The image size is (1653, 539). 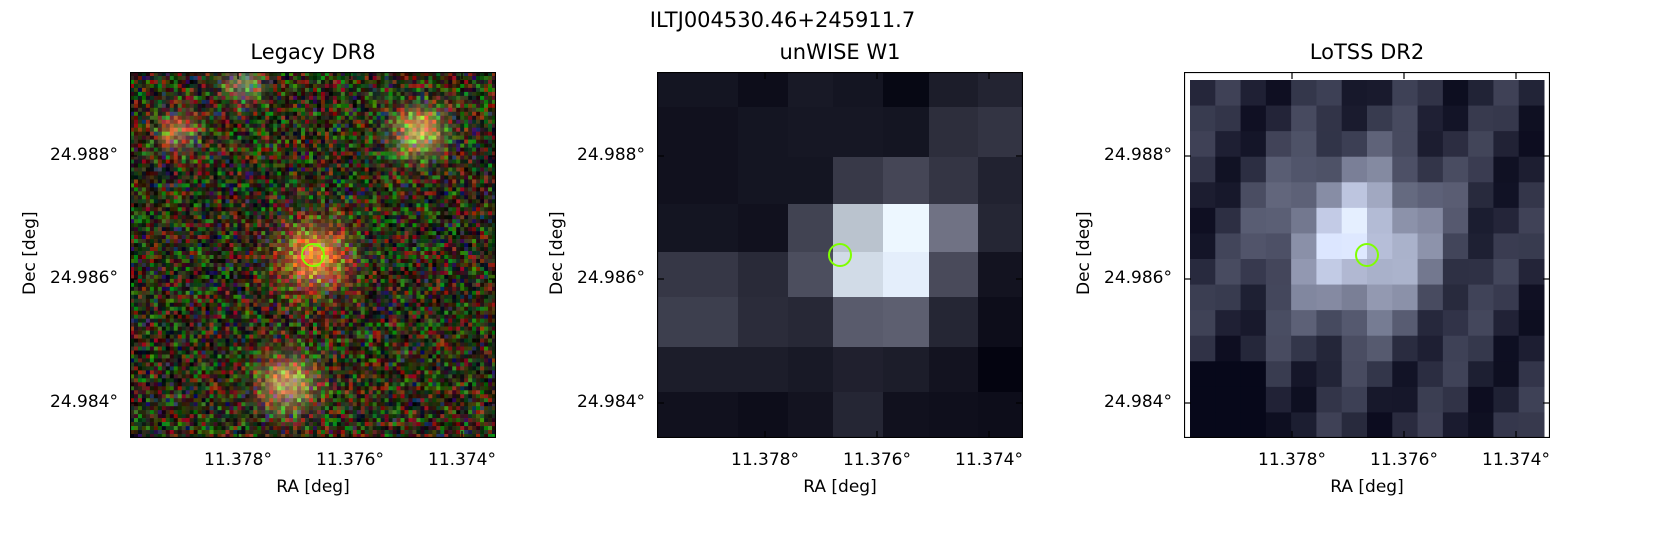 What do you see at coordinates (1138, 402) in the screenshot?
I see `y-tick-lotss-3: 24.984°` at bounding box center [1138, 402].